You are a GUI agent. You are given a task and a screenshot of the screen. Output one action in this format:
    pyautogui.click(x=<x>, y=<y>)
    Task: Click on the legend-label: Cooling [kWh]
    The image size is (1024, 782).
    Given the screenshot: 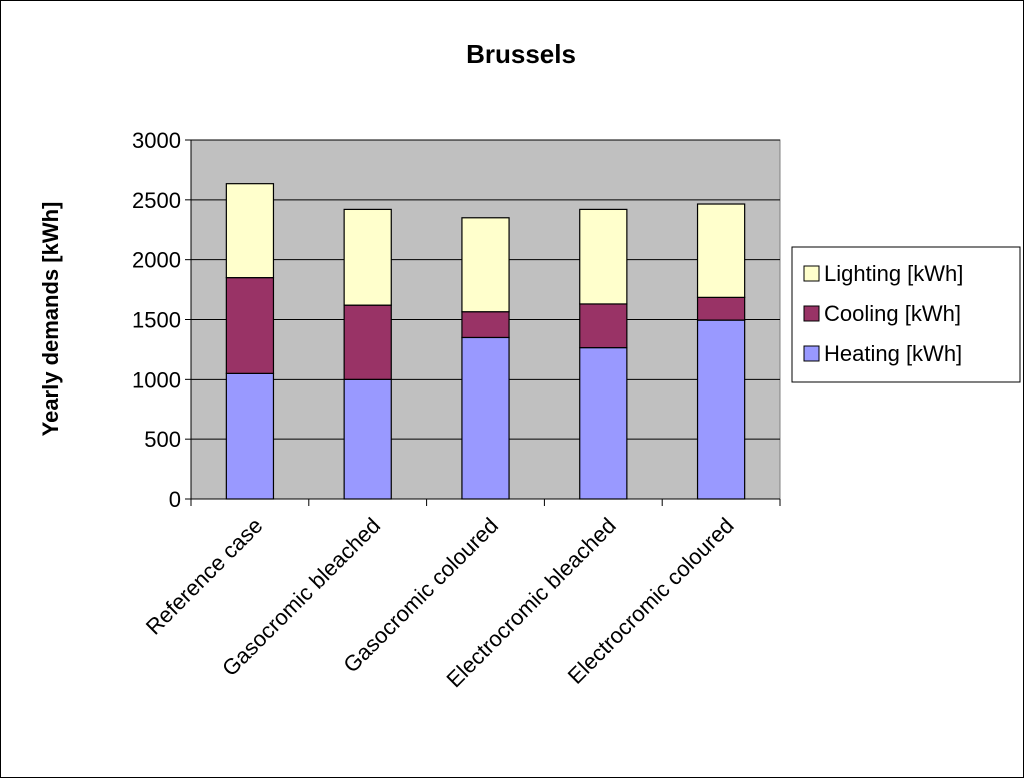 What is the action you would take?
    pyautogui.click(x=892, y=313)
    